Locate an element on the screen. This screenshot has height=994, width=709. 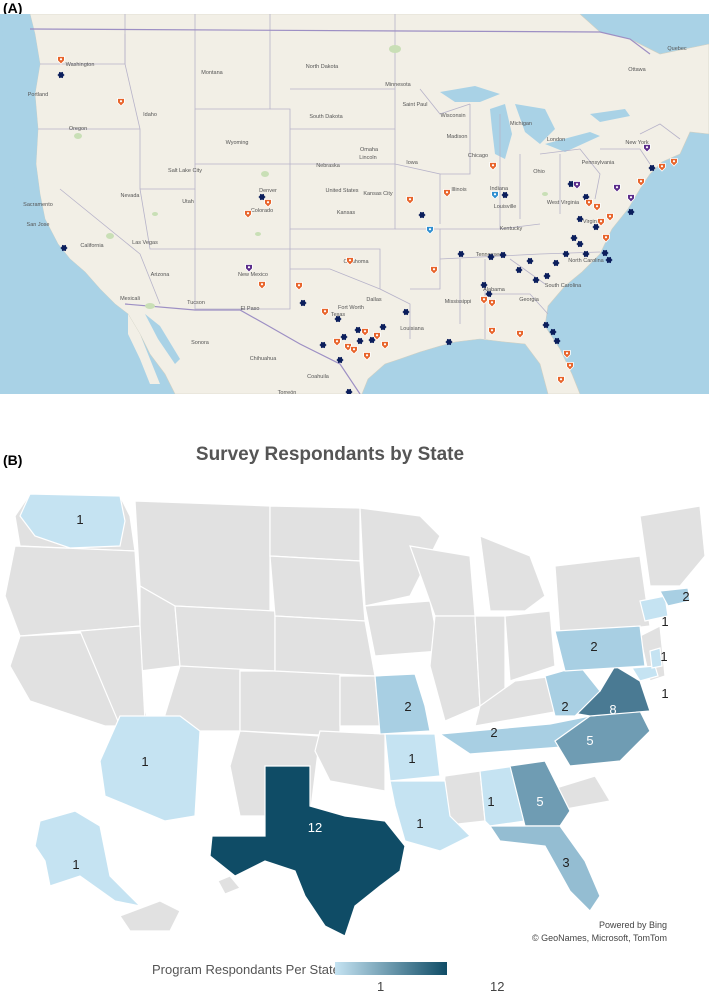
map-place-label: United States is located at coordinates (341, 191).